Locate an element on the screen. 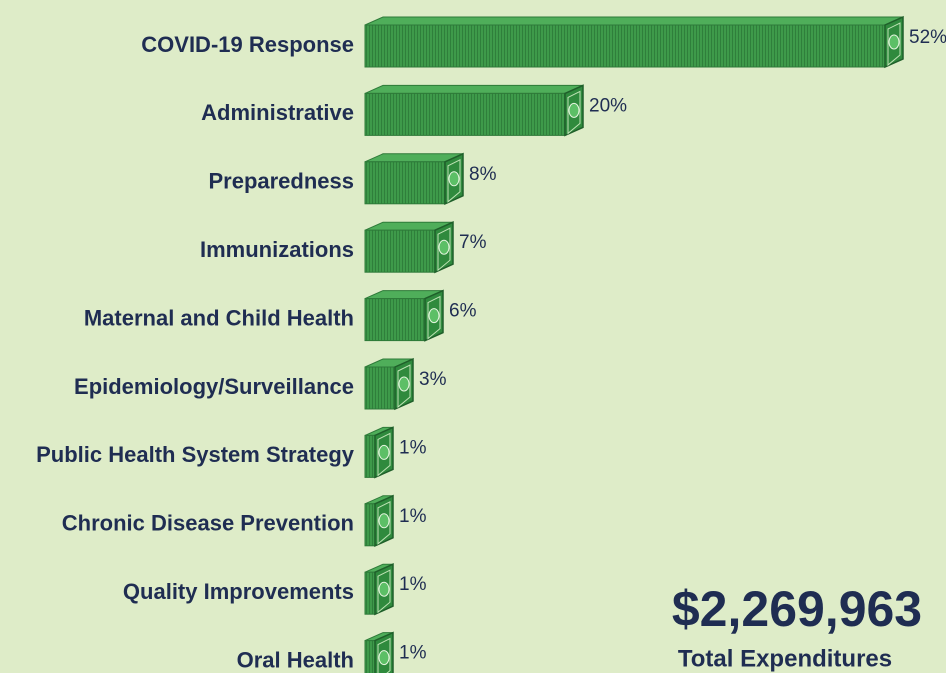  category-label: Immunizations is located at coordinates (277, 249).